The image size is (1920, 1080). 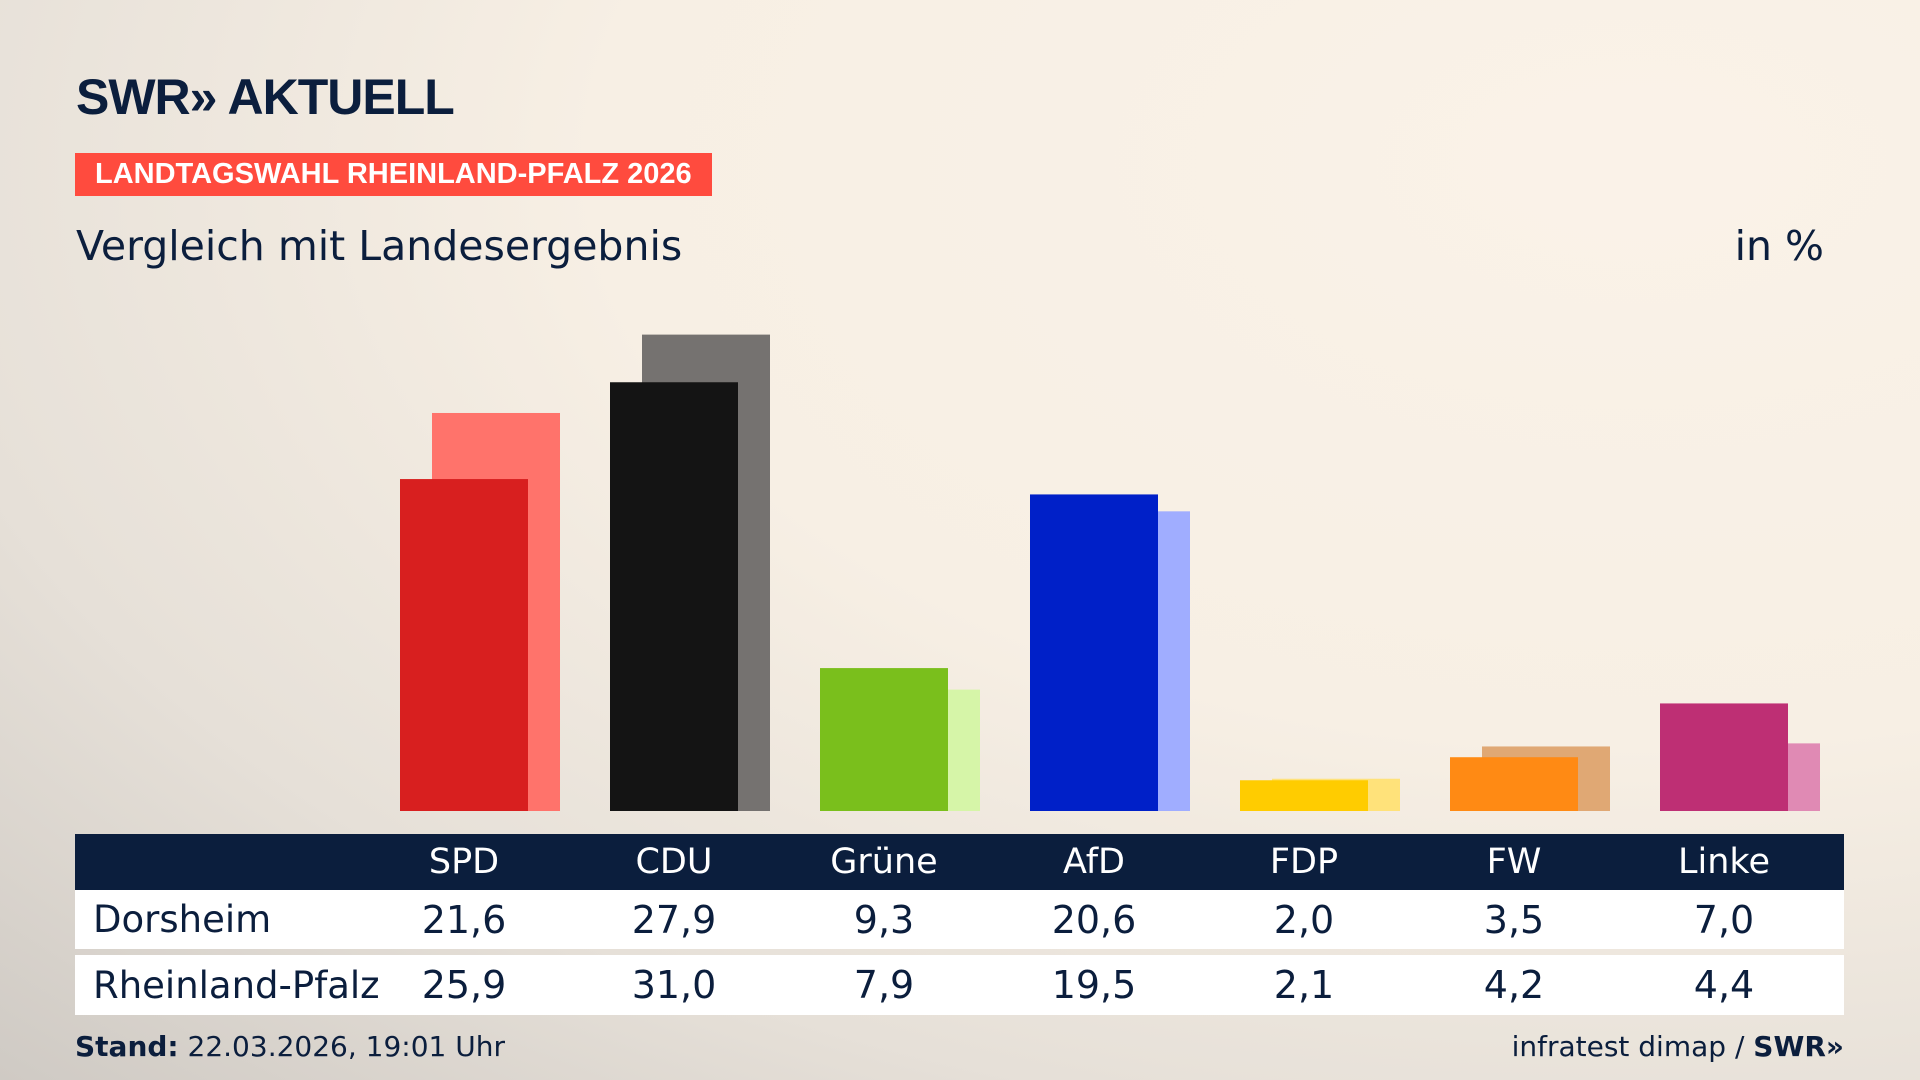 I want to click on value-cell: 2,0, so click(x=1304, y=919).